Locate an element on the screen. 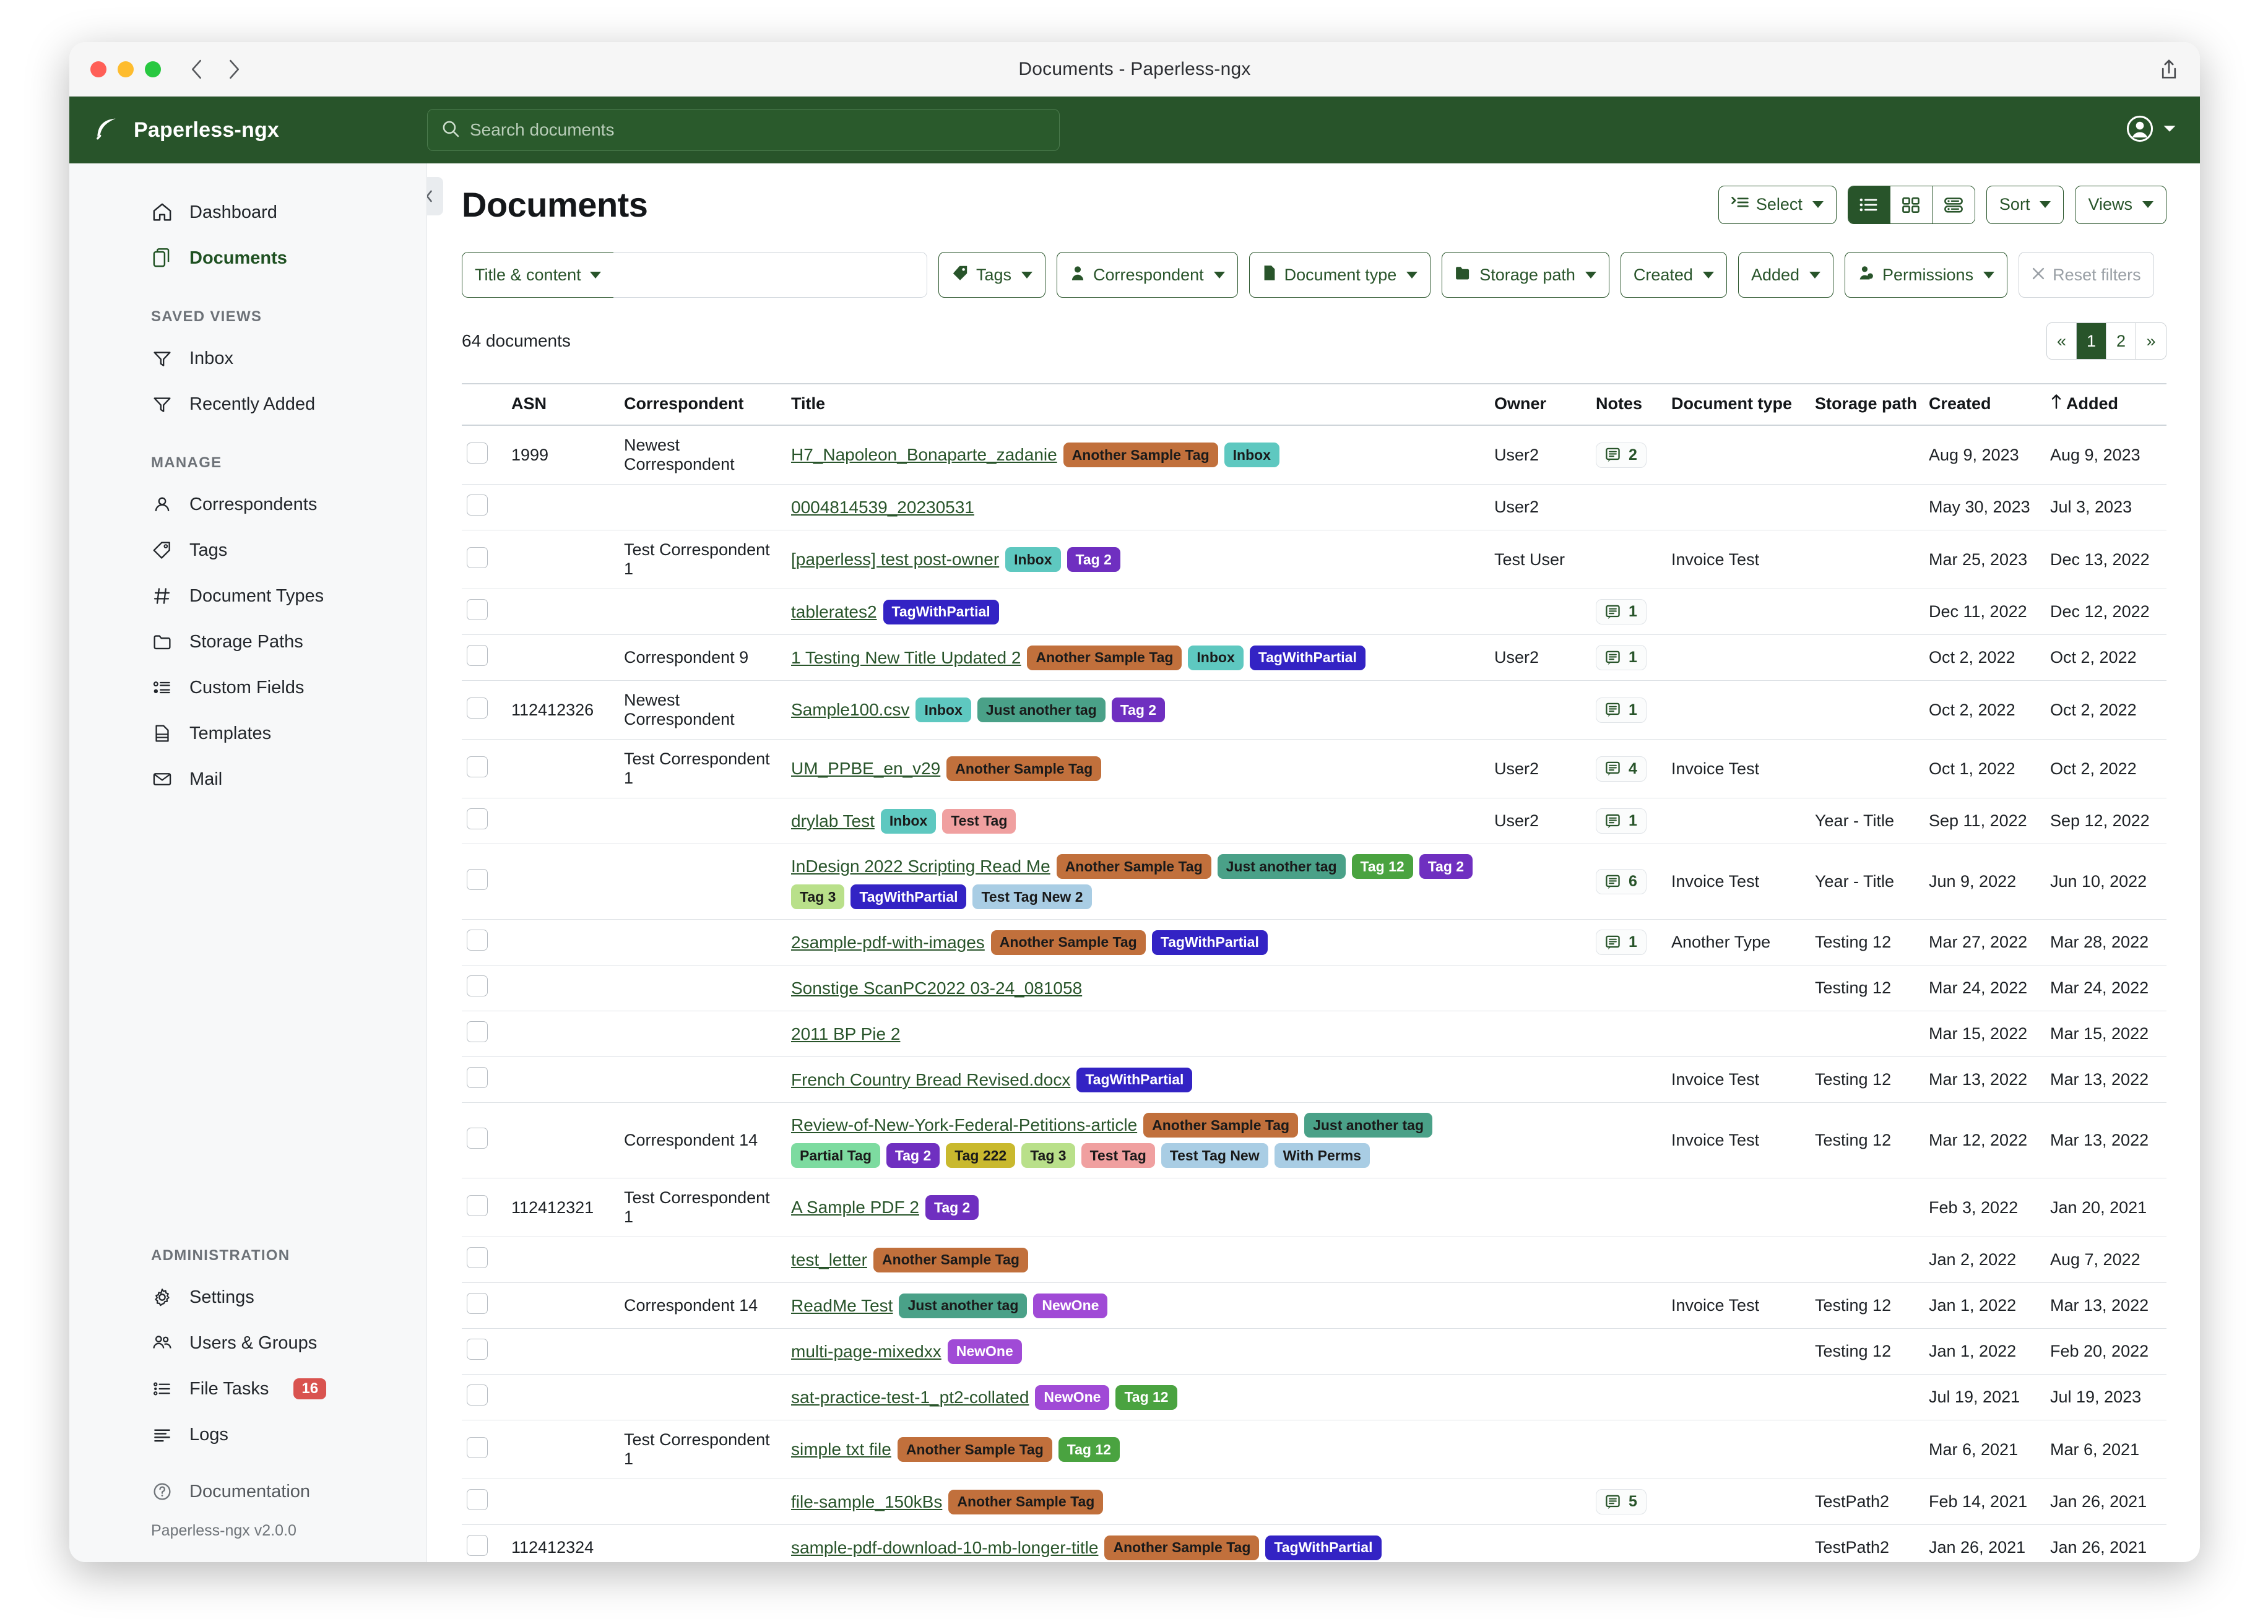  document-title-link: 2011 BP Pie 2 is located at coordinates (846, 1033).